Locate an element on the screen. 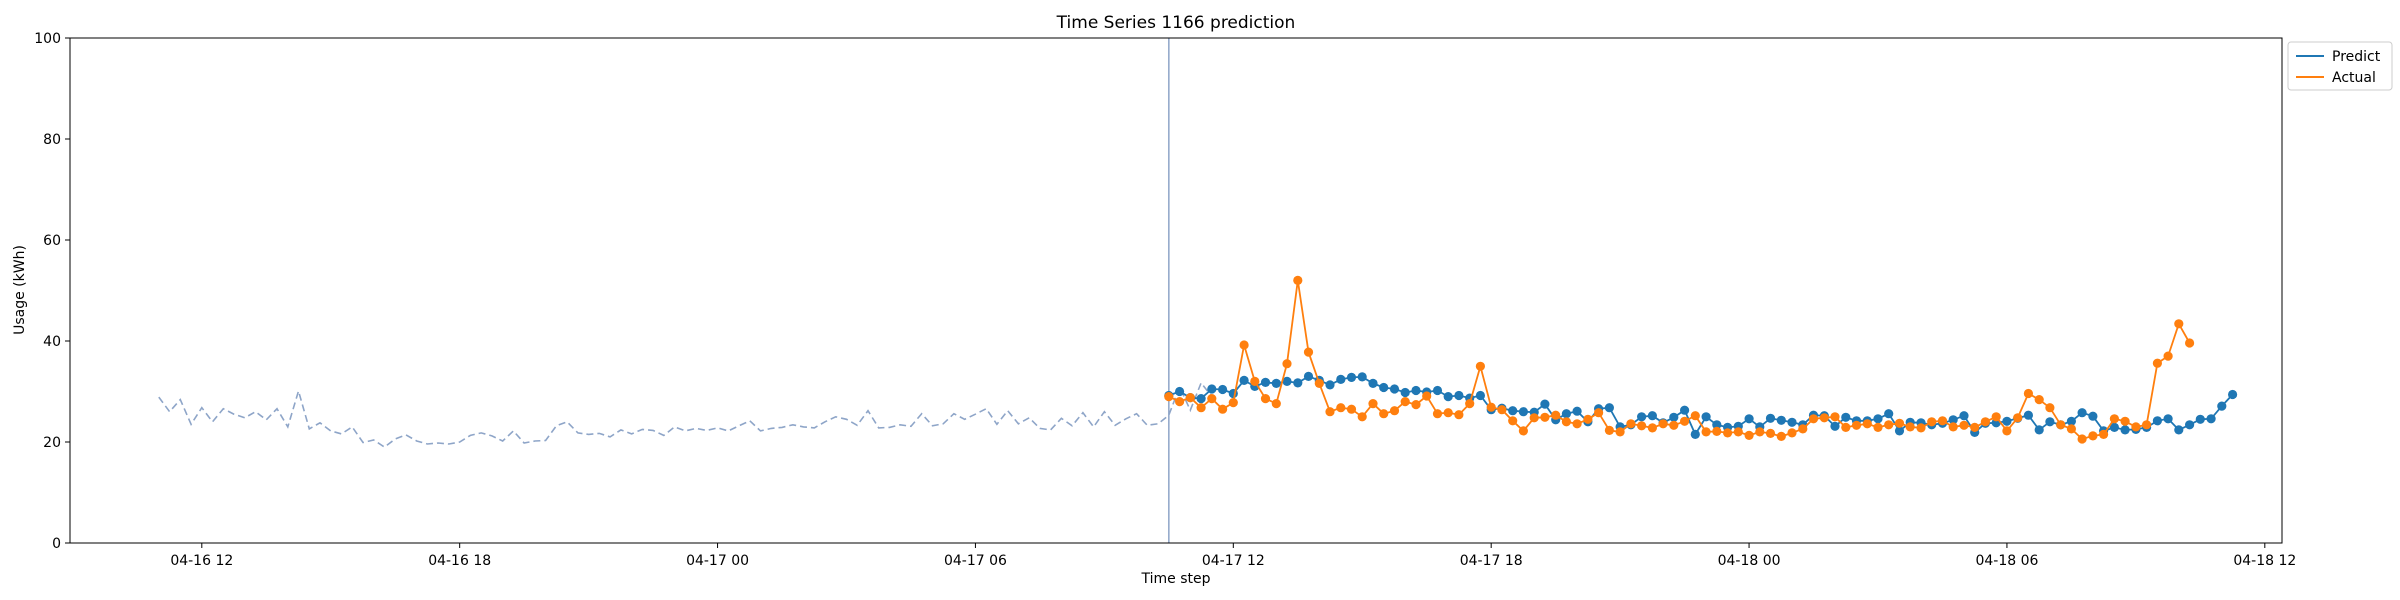 The image size is (2400, 600). y-tick-label: 0 is located at coordinates (56, 544).